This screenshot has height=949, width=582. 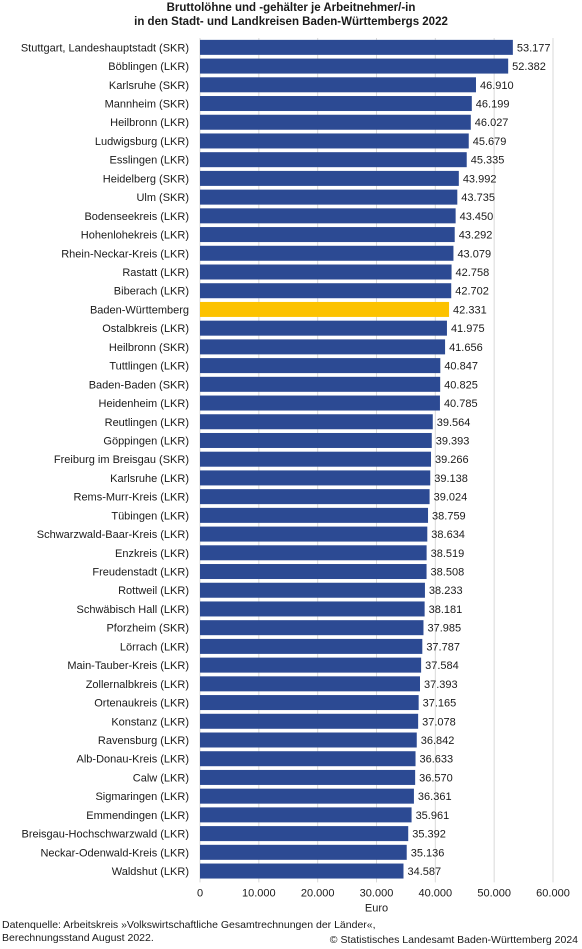 What do you see at coordinates (553, 893) in the screenshot?
I see `x-tick-label: 60.000` at bounding box center [553, 893].